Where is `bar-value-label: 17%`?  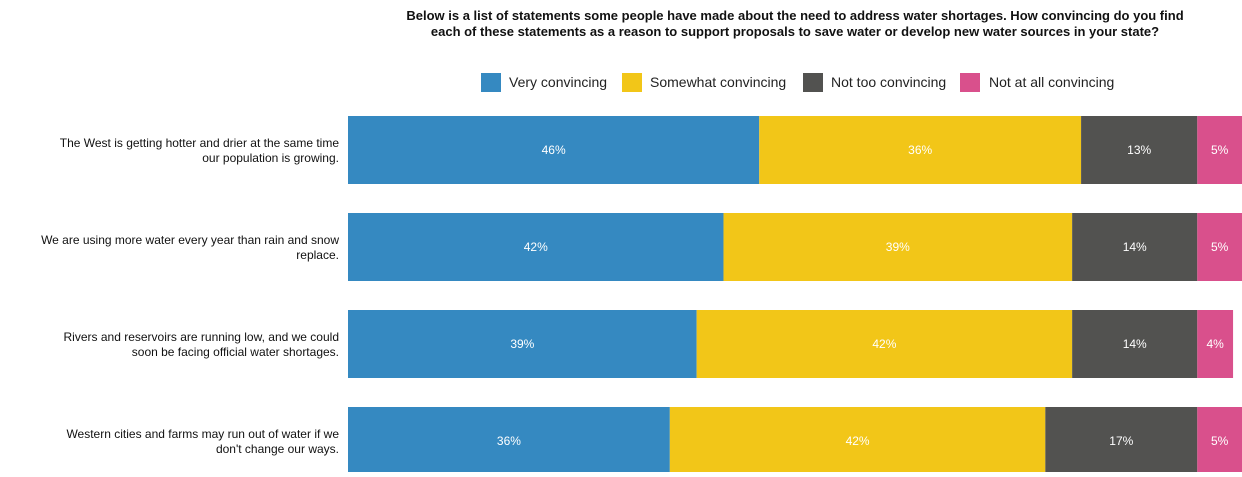 bar-value-label: 17% is located at coordinates (1121, 441).